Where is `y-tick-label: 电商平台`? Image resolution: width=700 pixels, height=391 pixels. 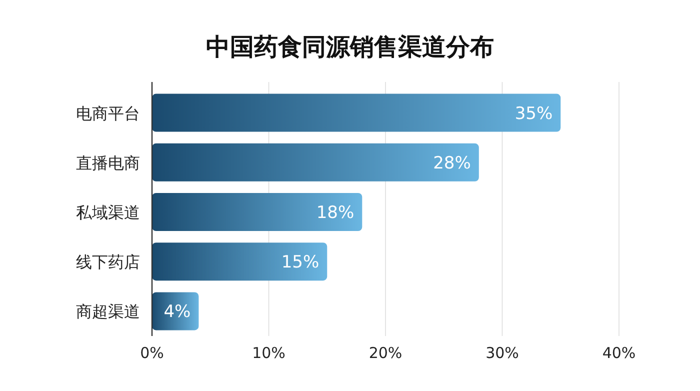
y-tick-label: 电商平台 is located at coordinates (108, 113).